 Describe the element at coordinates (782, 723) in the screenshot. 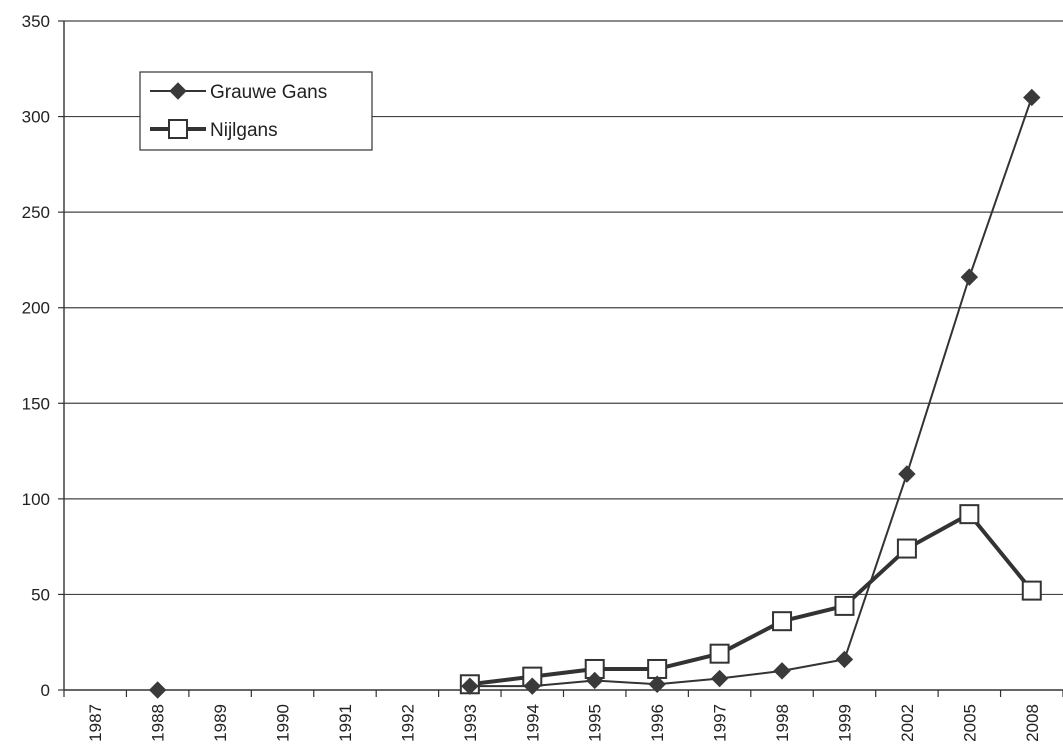

I see `x-tick-label: 1998` at that location.